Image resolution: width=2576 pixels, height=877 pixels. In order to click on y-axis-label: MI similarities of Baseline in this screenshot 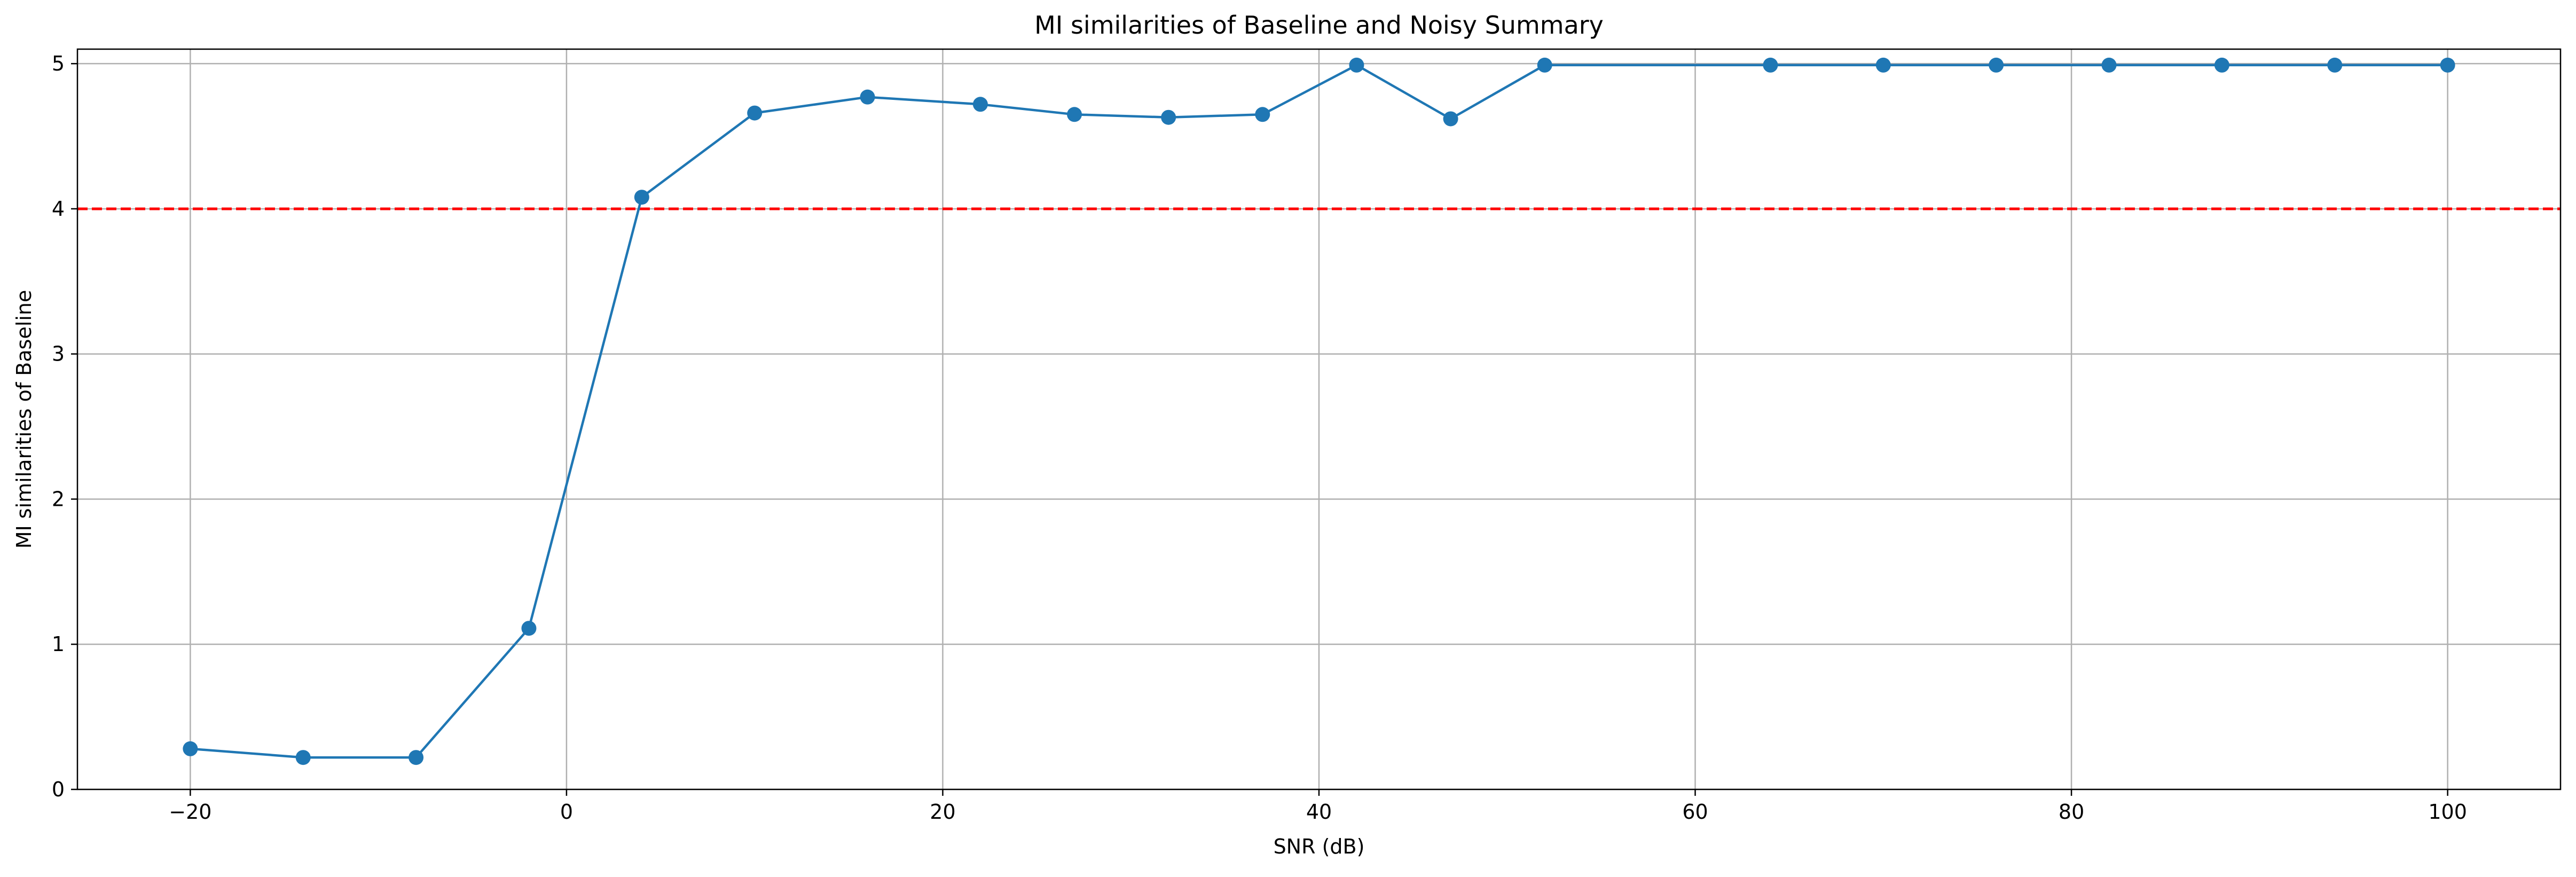, I will do `click(24, 419)`.